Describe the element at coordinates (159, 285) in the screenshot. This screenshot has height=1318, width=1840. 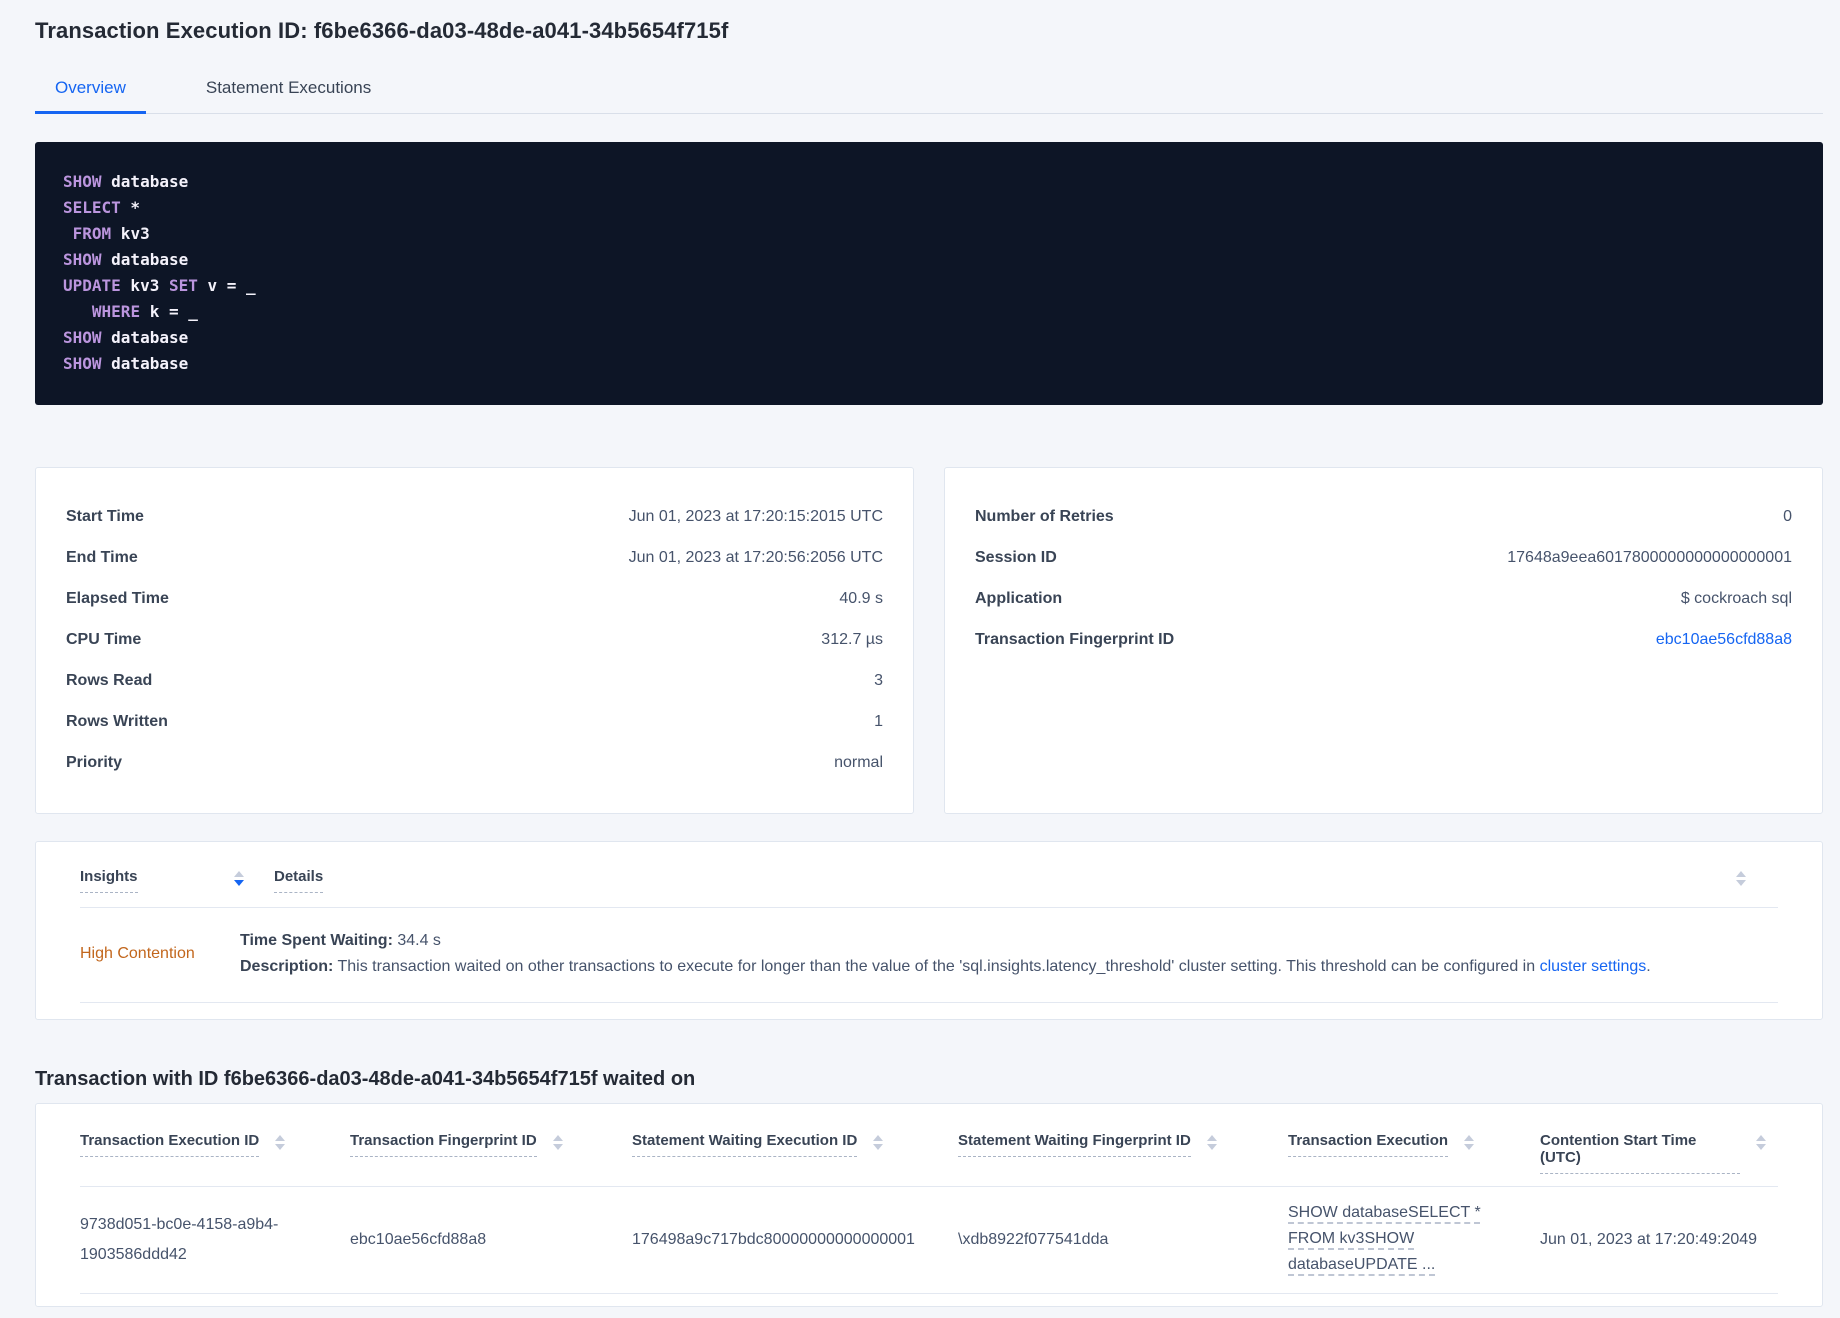
I see `sql-line: UPDATE kv3 SET v = _` at that location.